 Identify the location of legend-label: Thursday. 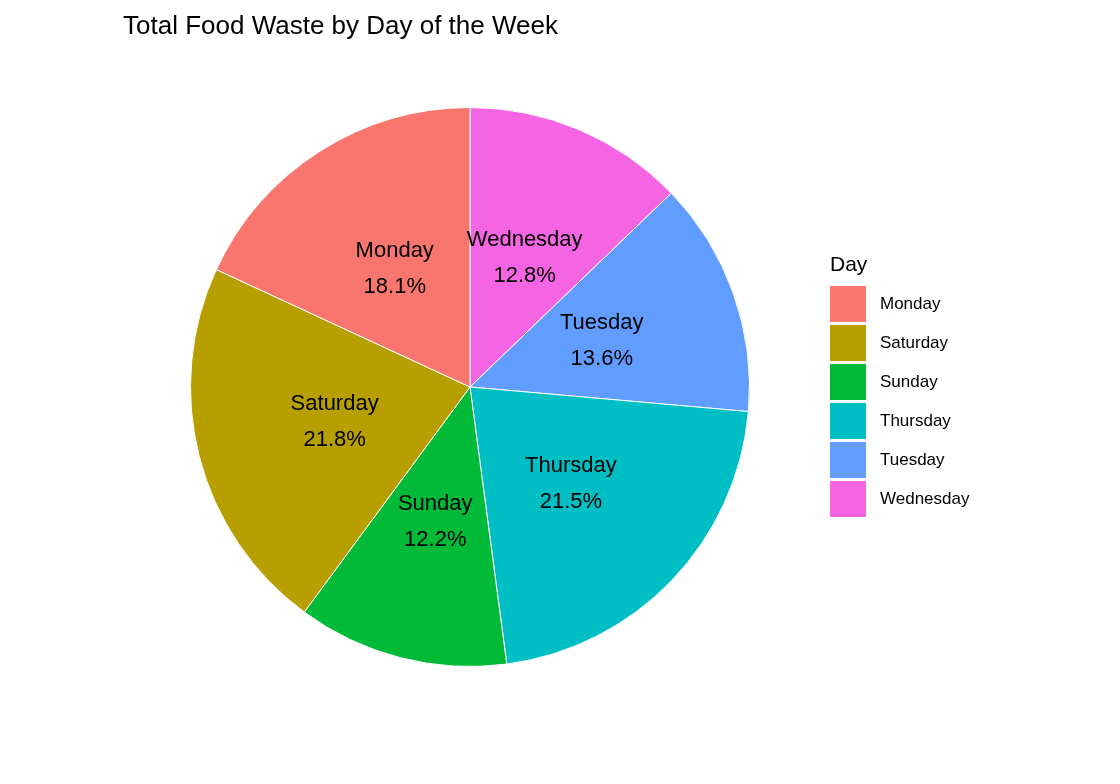
(915, 420).